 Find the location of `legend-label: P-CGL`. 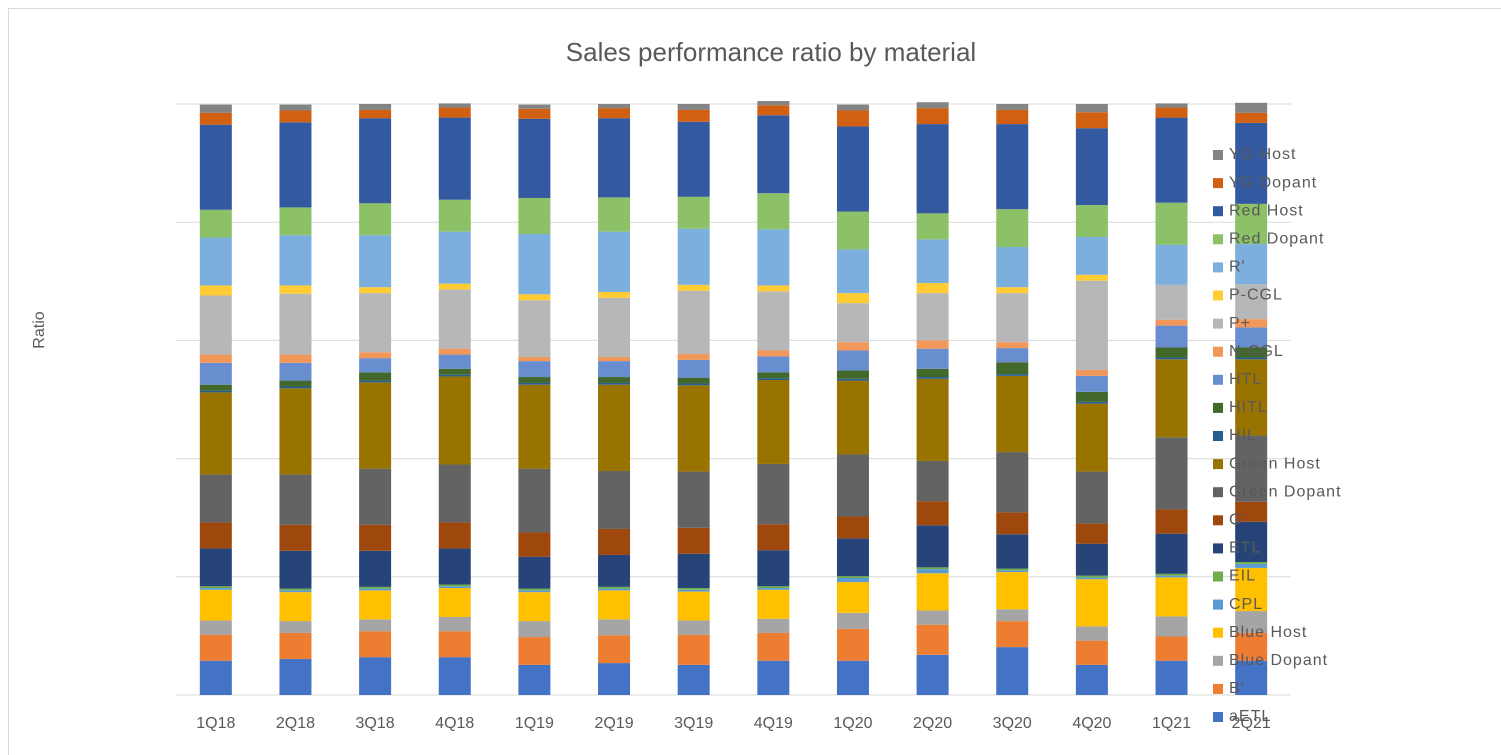

legend-label: P-CGL is located at coordinates (1256, 295).